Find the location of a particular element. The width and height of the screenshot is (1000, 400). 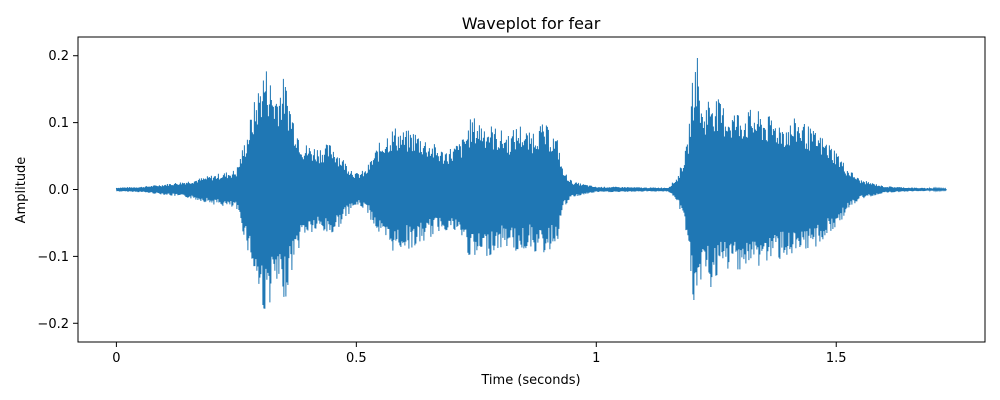

x-tick-label: 1.5 is located at coordinates (836, 358).